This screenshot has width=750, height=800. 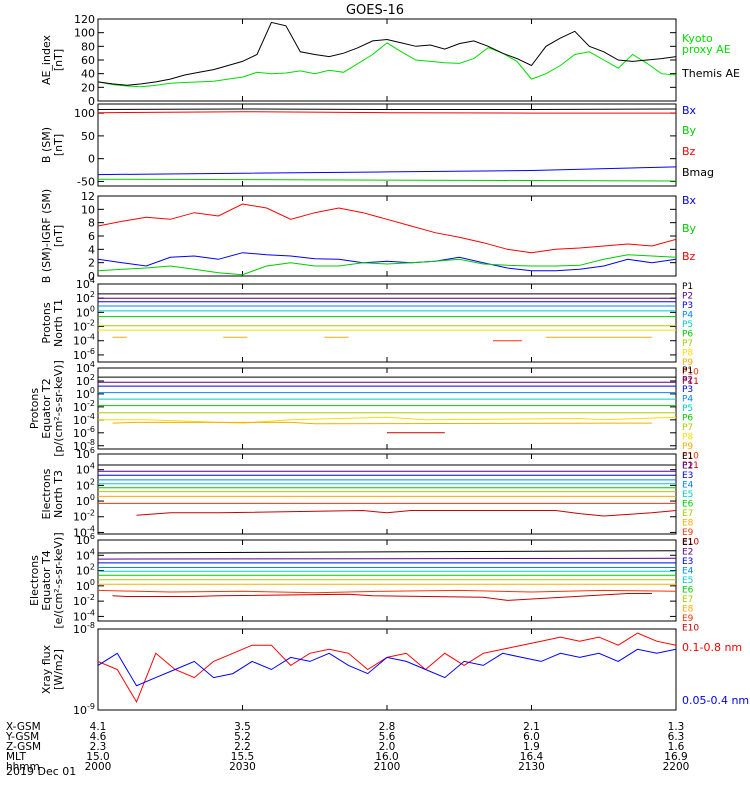 I want to click on y-tick-label: 80, so click(x=88, y=46).